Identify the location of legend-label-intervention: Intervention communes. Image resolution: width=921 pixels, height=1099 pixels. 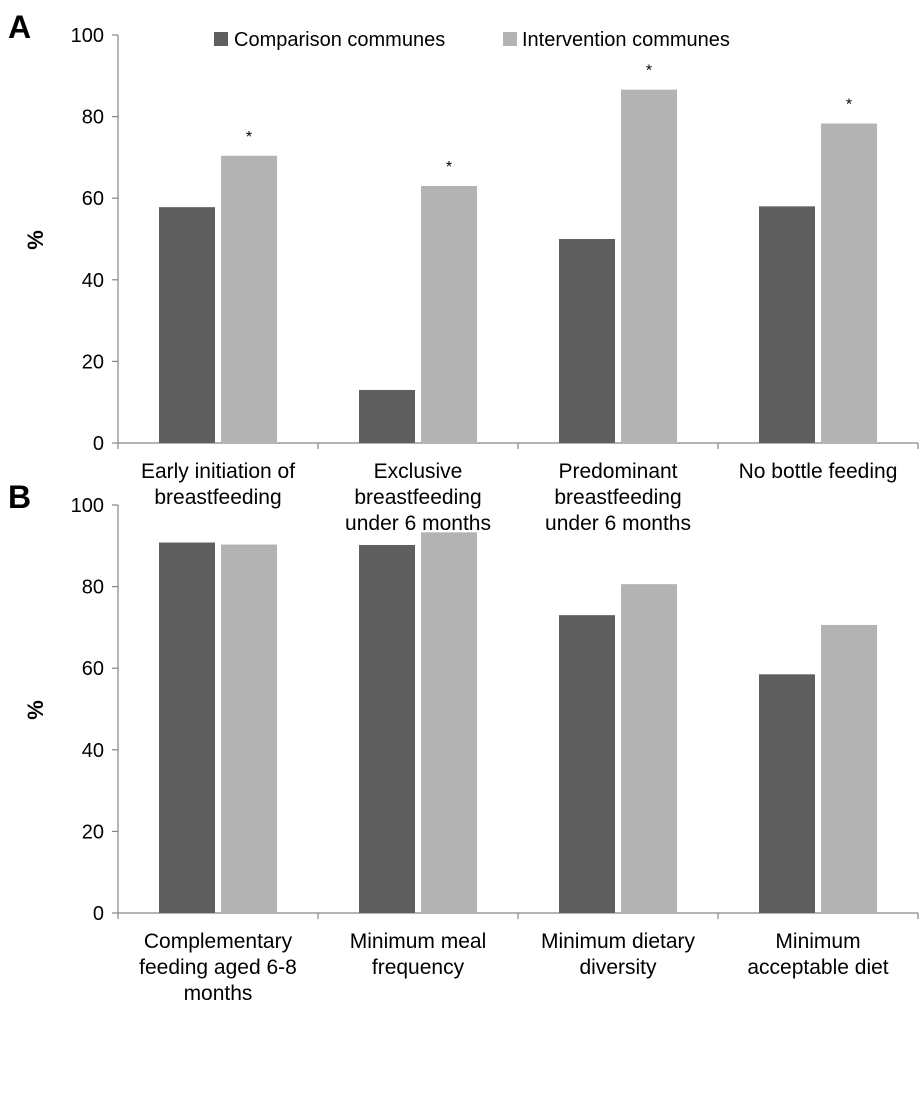
(626, 40).